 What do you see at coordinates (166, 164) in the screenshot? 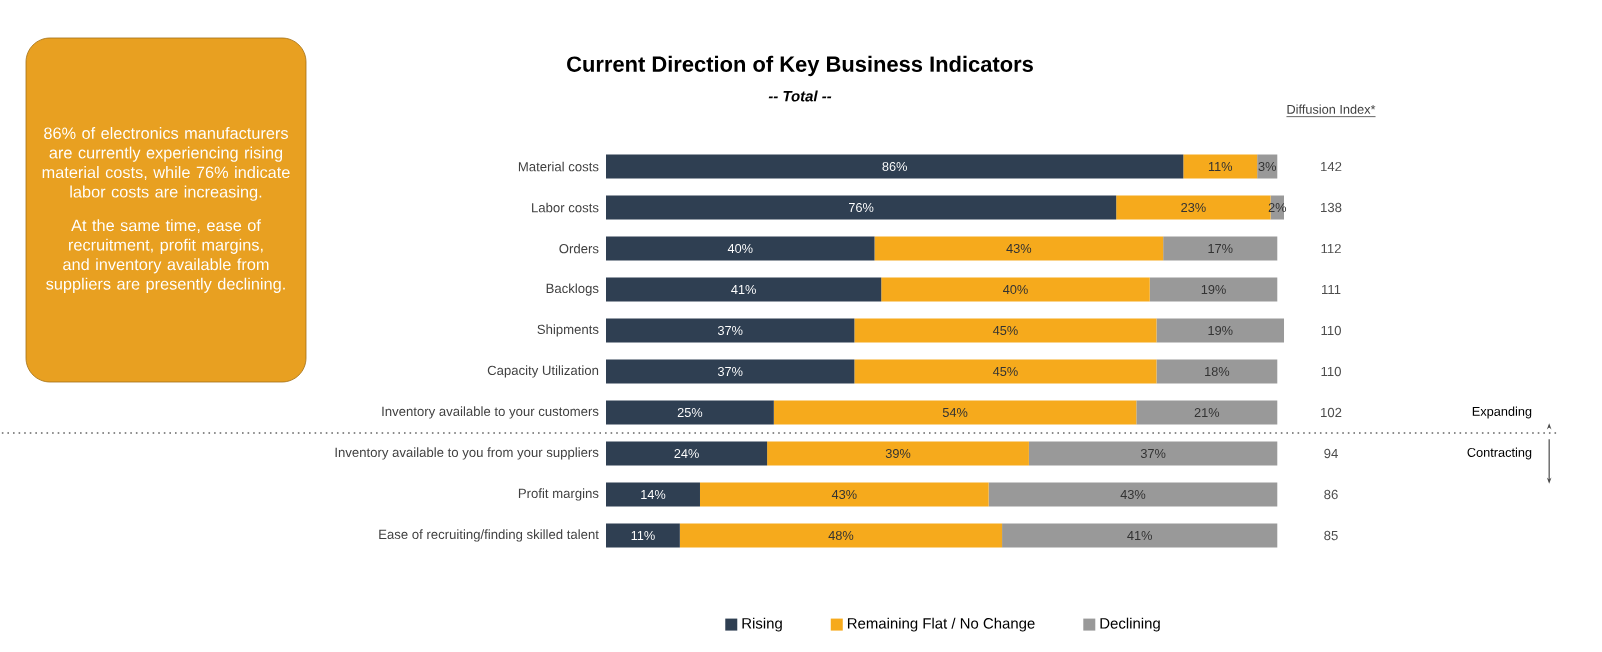
I see `text: 86% of electronics manufacturers are currently experiencing rising material costs, while 76% indicate labor costs are increasing.` at bounding box center [166, 164].